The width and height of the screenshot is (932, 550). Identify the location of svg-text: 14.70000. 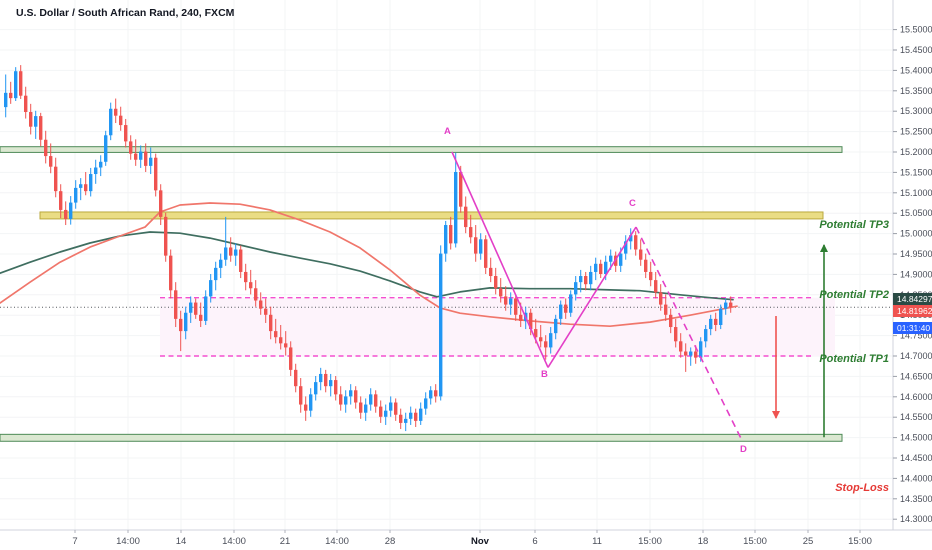
(916, 356).